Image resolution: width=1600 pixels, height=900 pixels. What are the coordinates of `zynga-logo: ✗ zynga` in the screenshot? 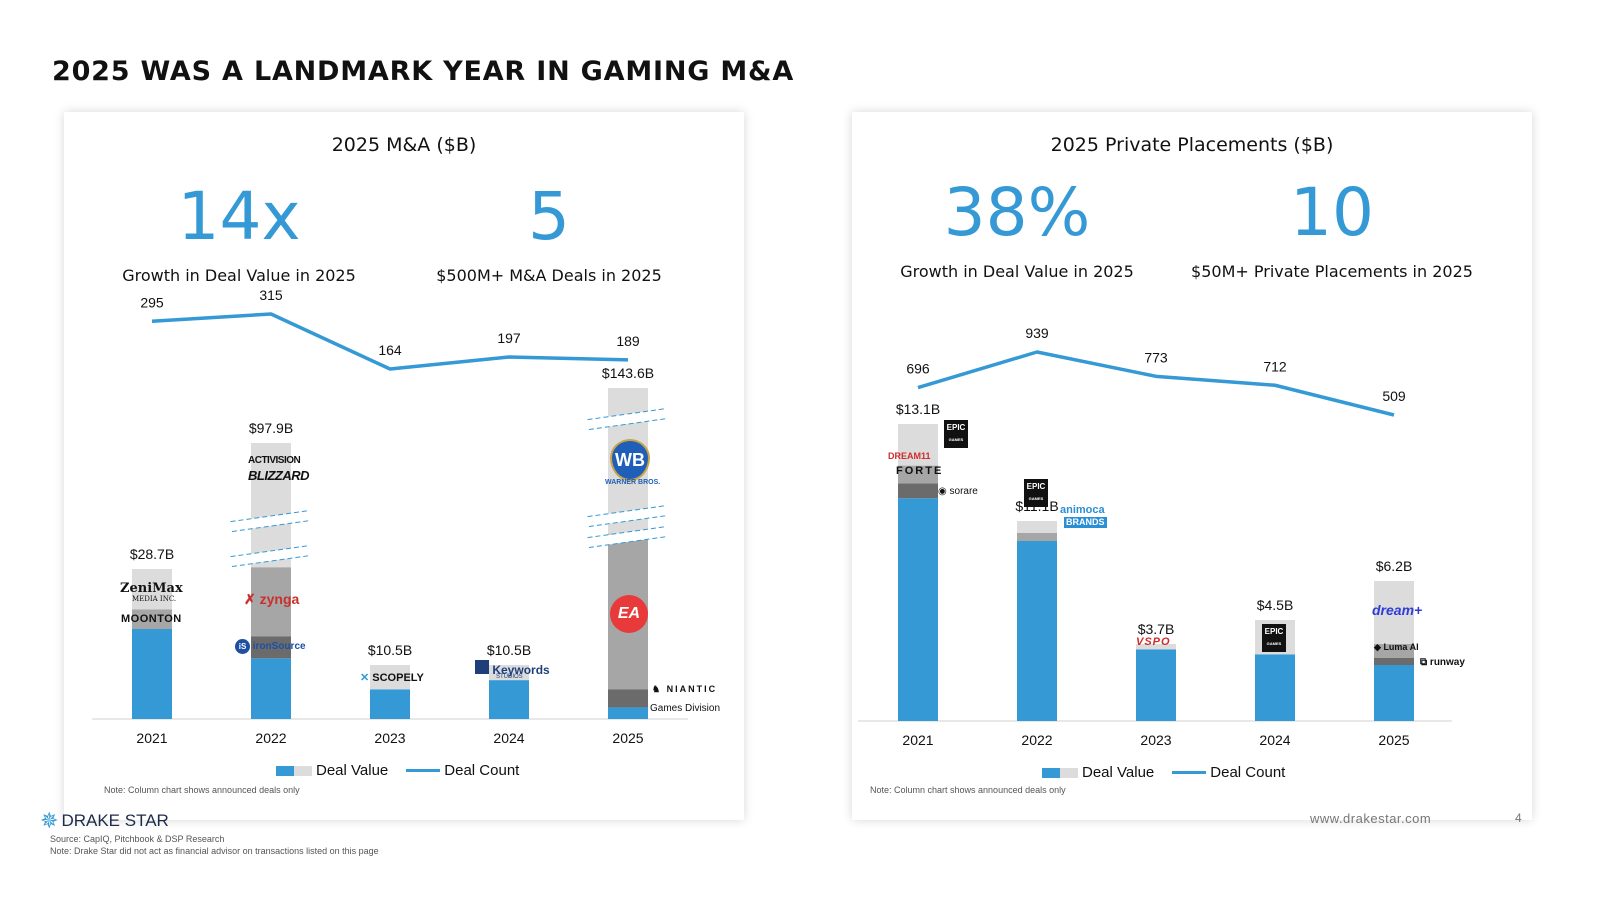 It's located at (272, 599).